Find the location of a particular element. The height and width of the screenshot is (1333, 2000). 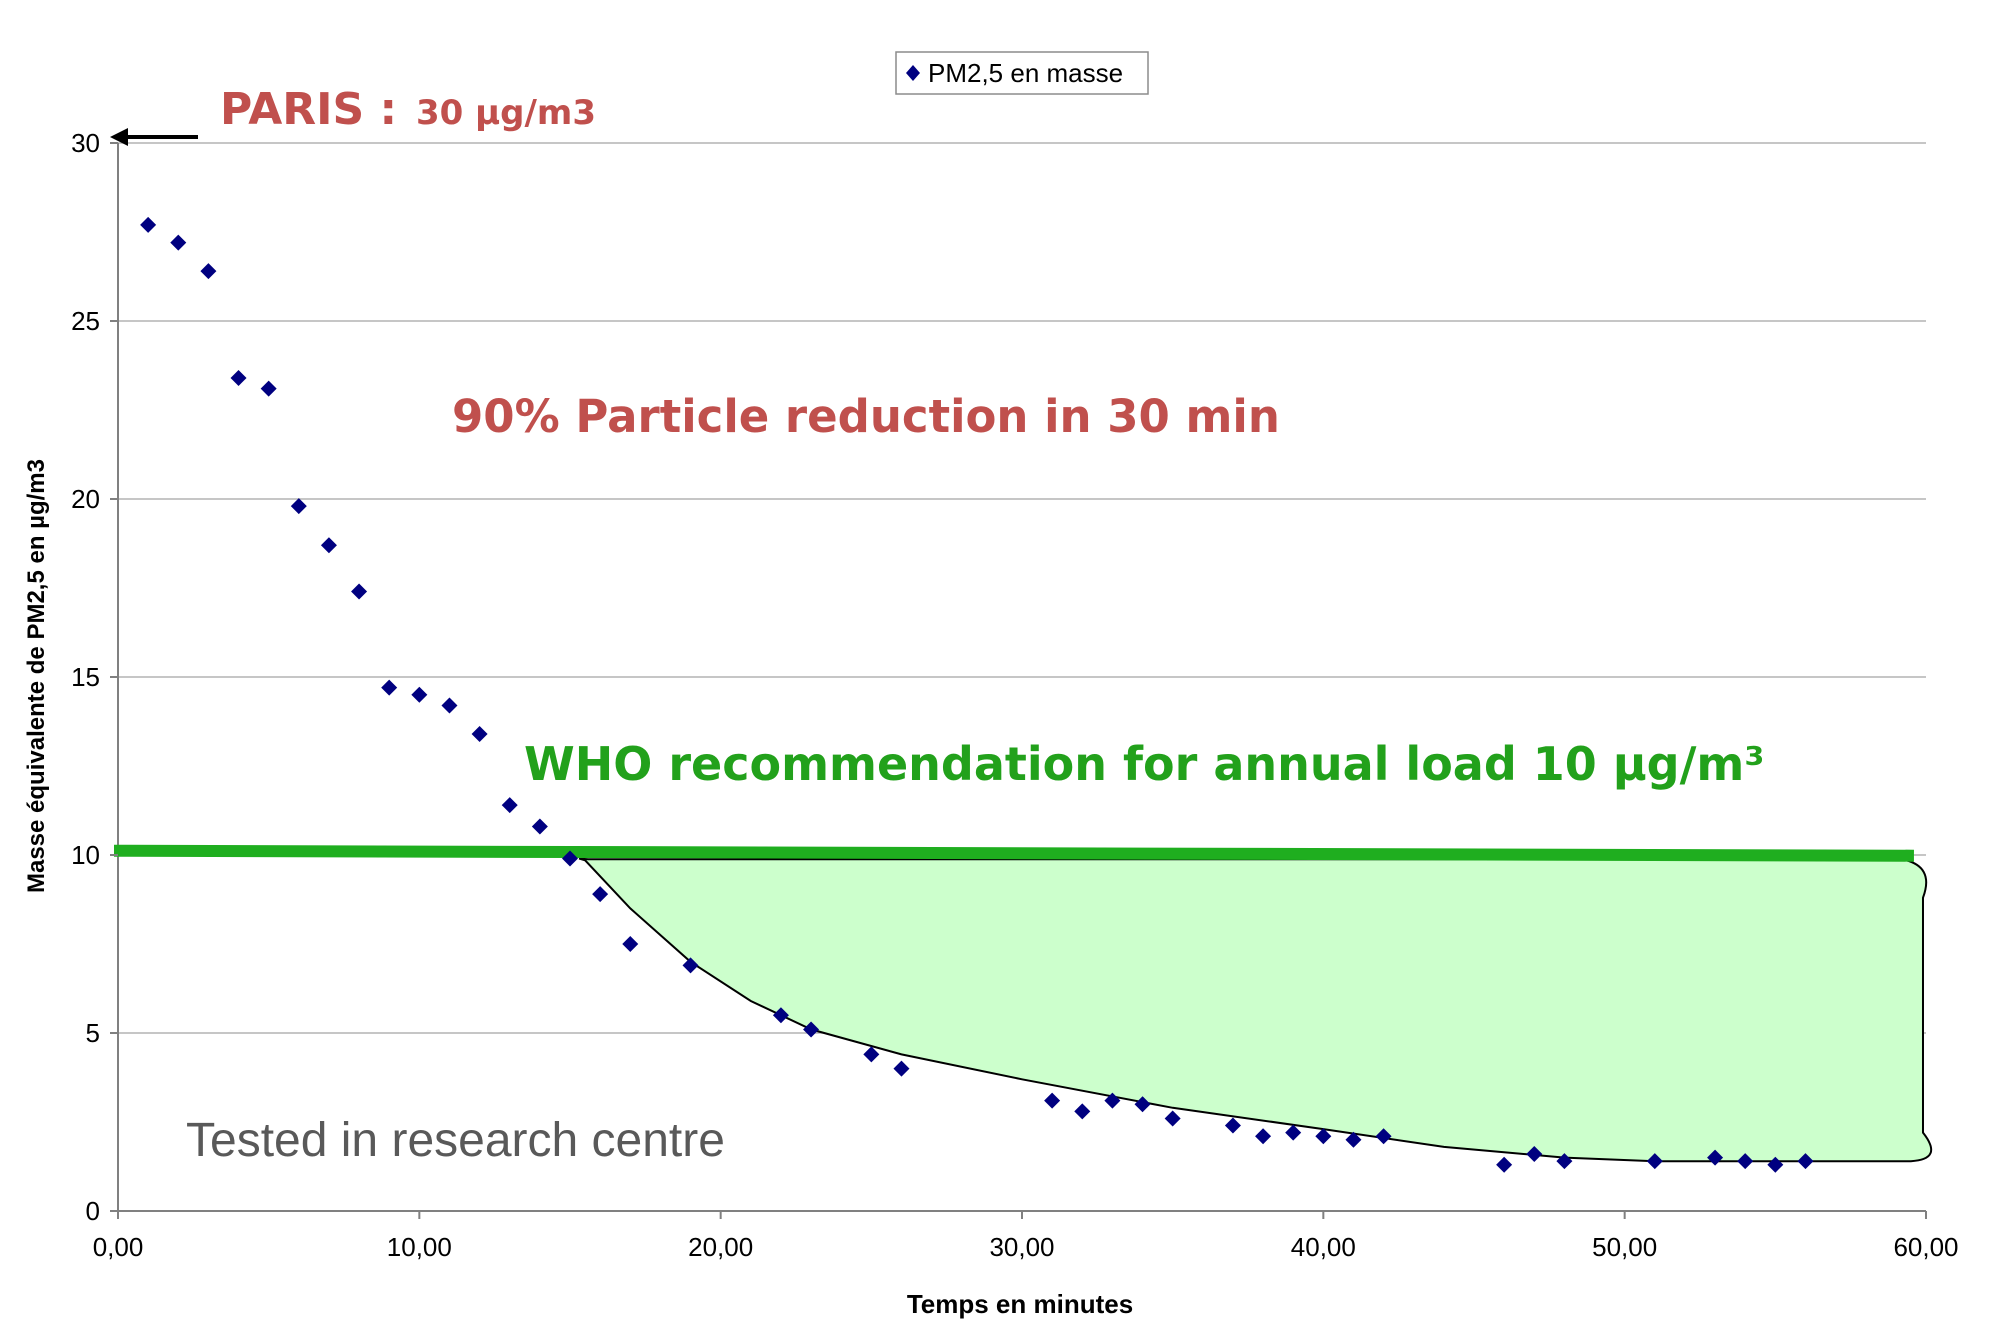

x-tick-label: 50,00 is located at coordinates (1624, 1247).